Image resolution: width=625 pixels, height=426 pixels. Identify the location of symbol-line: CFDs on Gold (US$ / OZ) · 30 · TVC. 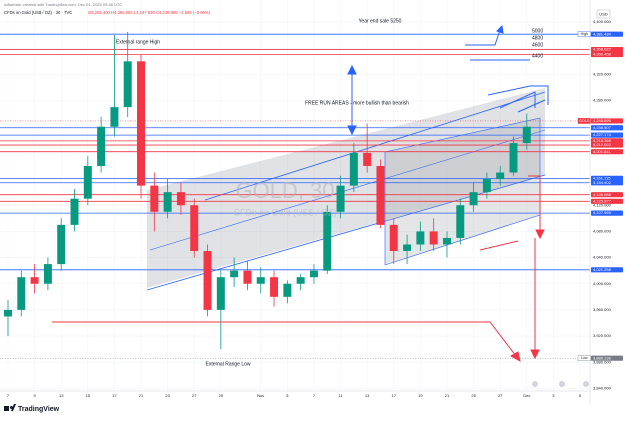
(38, 12).